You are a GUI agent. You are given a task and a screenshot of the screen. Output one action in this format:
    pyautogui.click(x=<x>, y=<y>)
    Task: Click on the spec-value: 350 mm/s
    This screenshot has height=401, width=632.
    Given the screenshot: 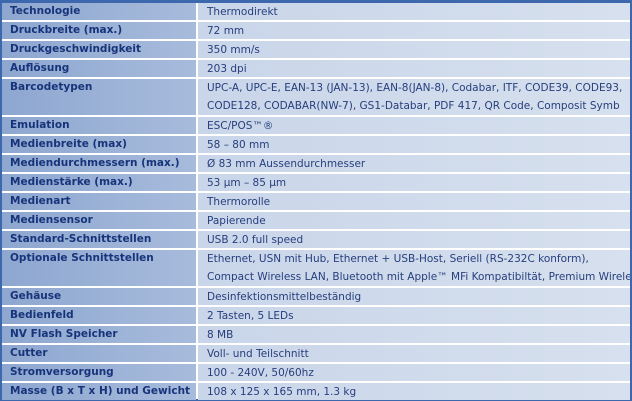 What is the action you would take?
    pyautogui.click(x=414, y=49)
    